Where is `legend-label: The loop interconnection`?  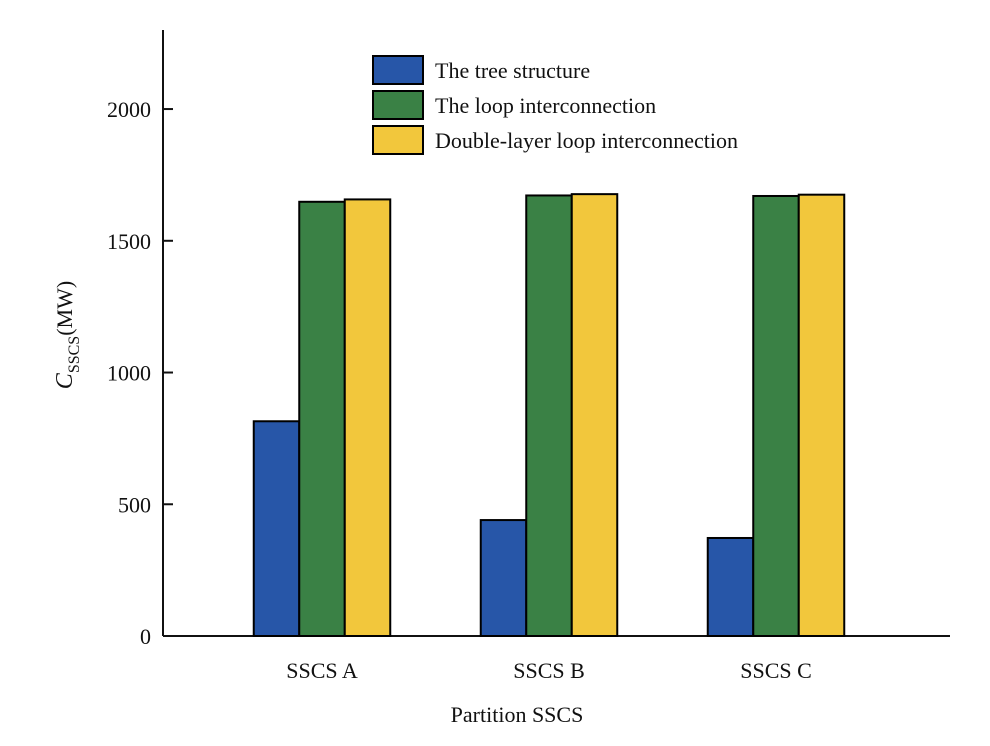
legend-label: The loop interconnection is located at coordinates (545, 105).